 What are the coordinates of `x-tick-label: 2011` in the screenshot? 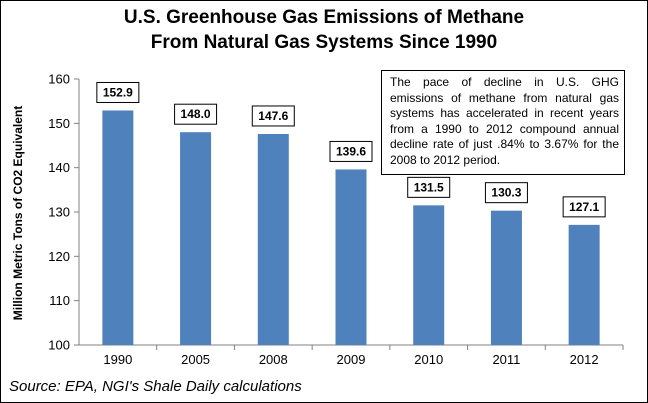 It's located at (506, 359).